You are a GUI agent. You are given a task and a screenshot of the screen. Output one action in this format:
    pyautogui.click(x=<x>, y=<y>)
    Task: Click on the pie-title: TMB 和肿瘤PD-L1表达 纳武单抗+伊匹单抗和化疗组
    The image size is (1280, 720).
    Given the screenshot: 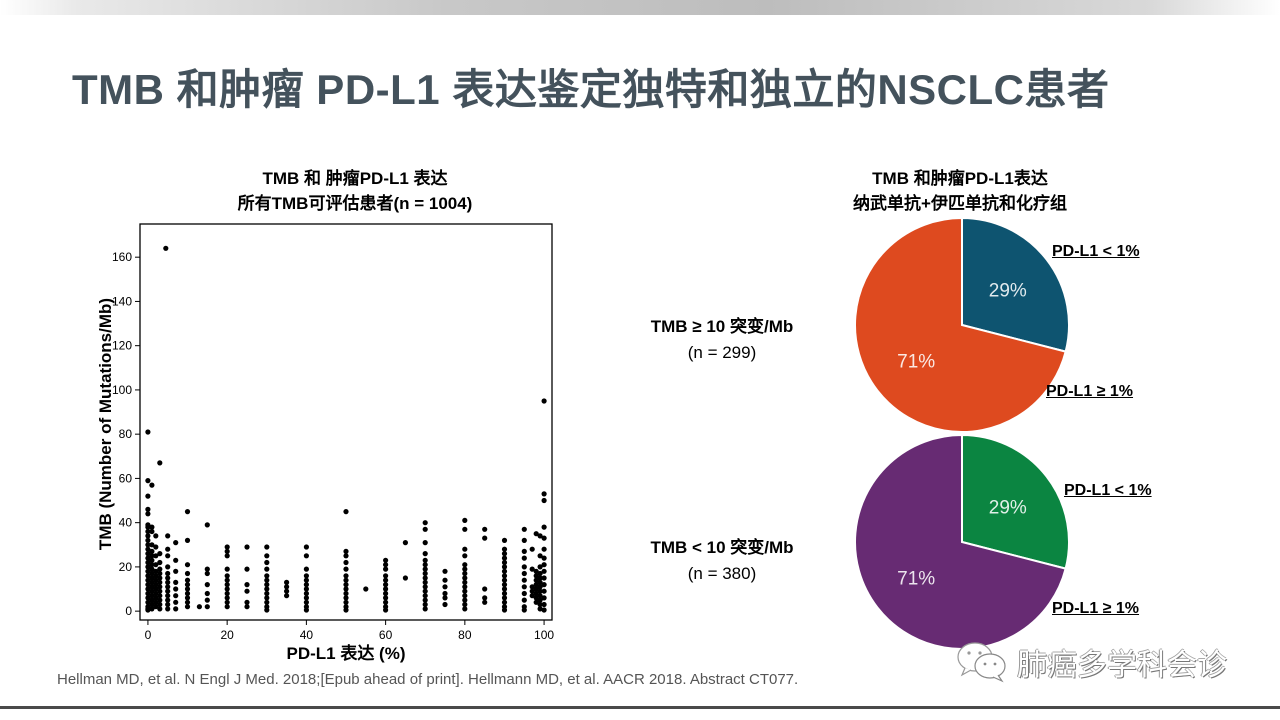 What is the action you would take?
    pyautogui.click(x=960, y=191)
    